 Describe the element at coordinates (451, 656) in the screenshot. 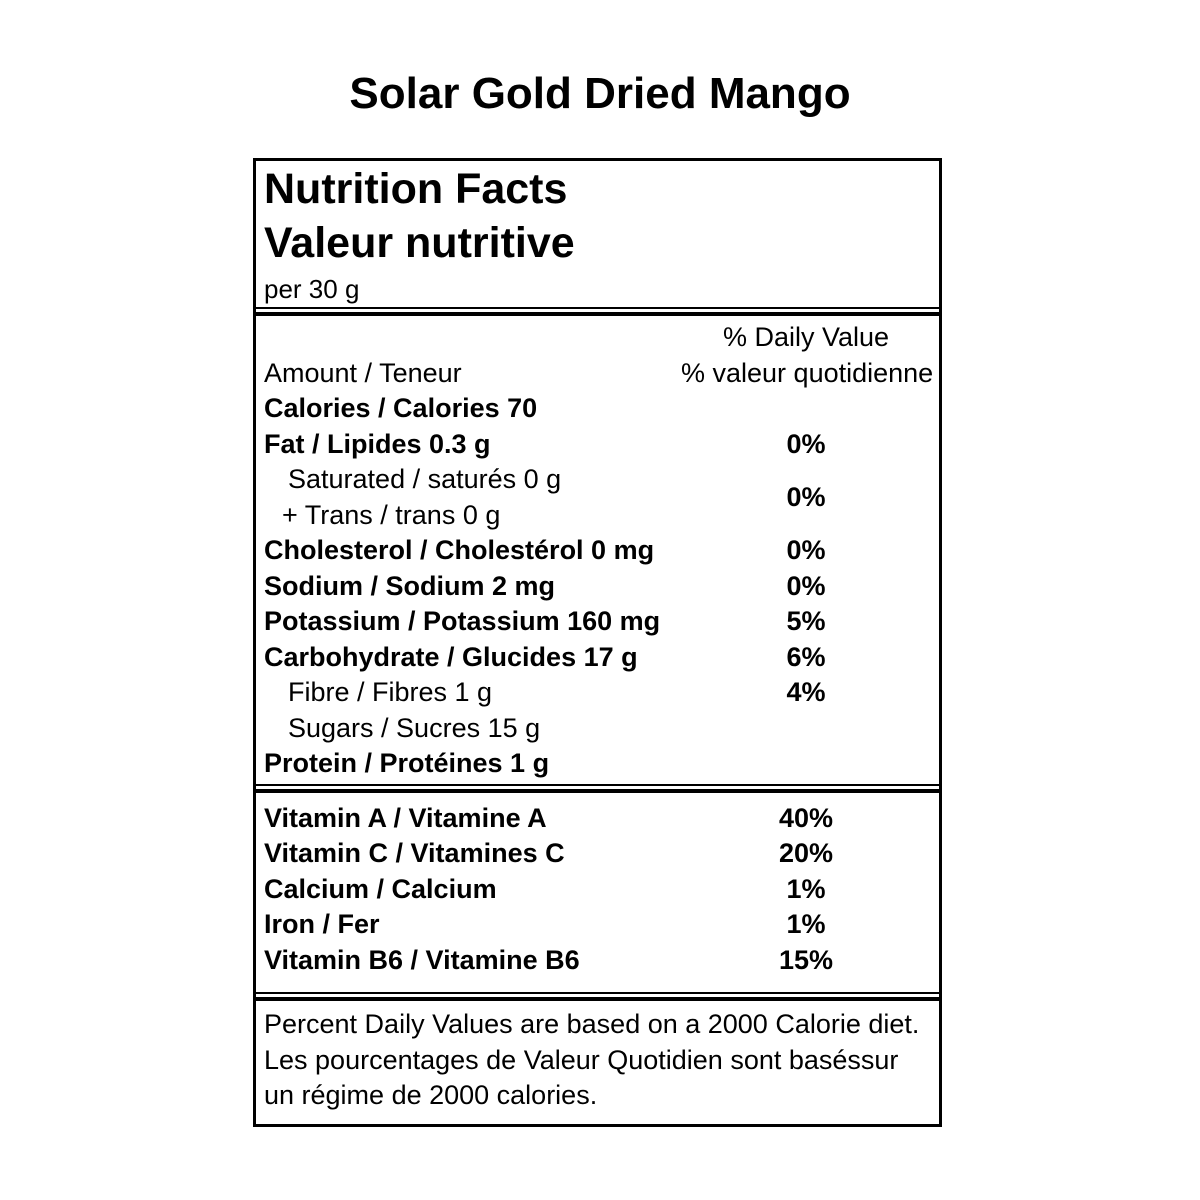

I see `nutrient-label: Carbohydrate / Glucides 17 g` at that location.